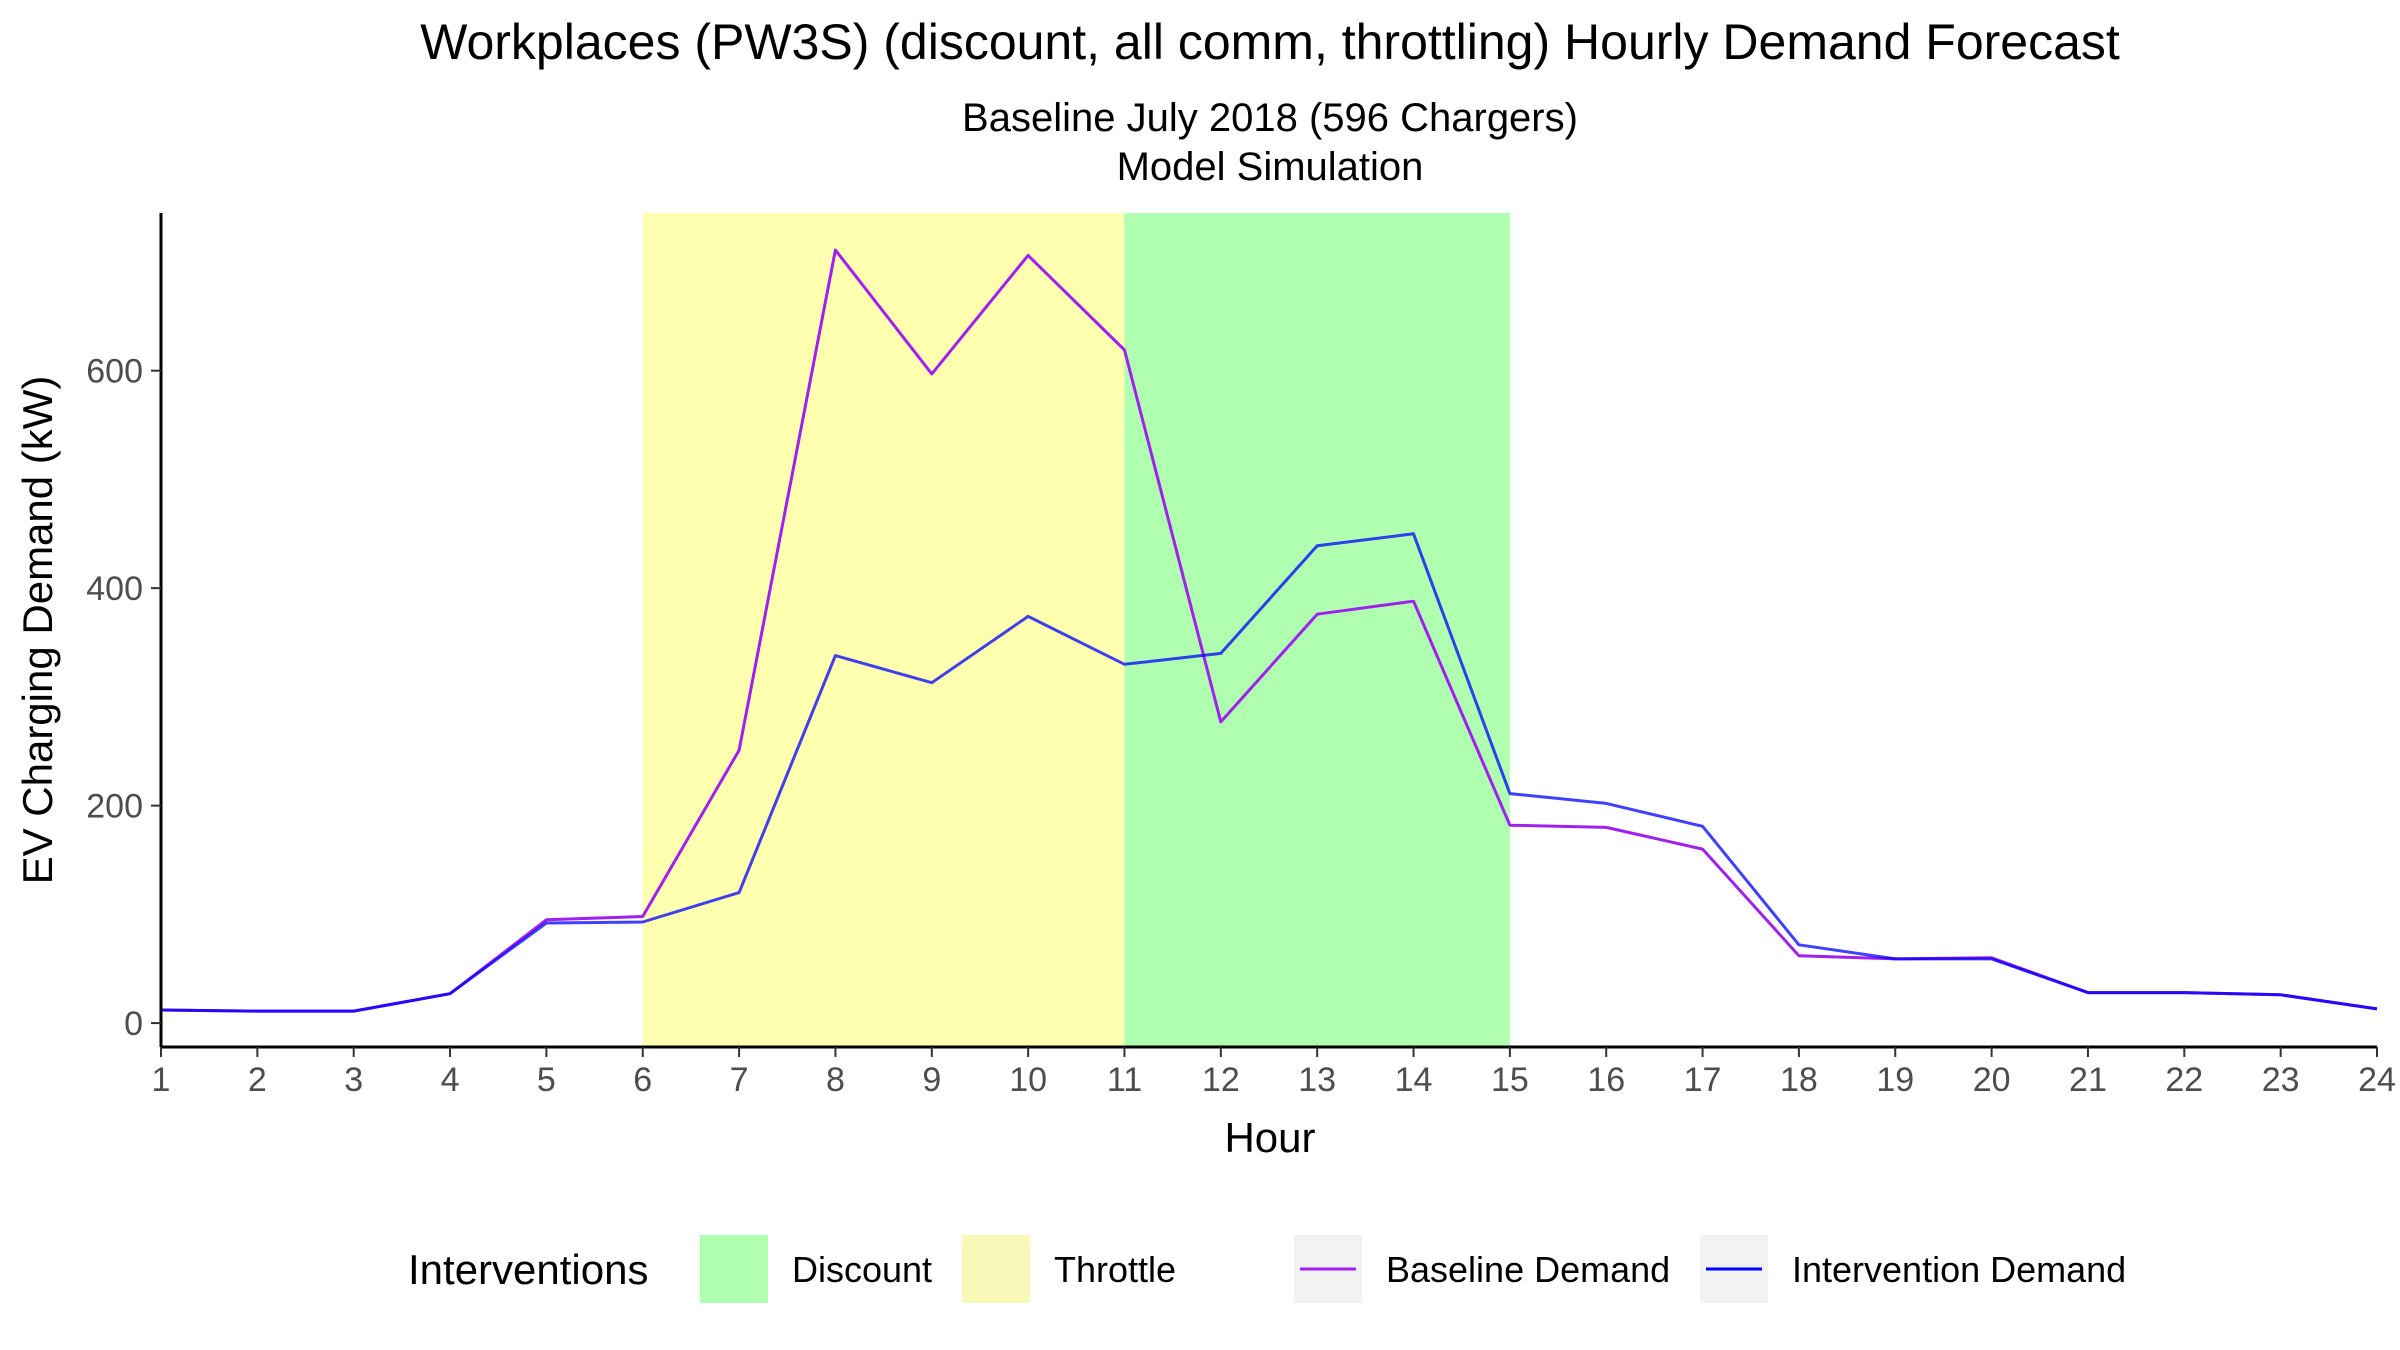  What do you see at coordinates (123, 698) in the screenshot?
I see `y-axis-ticks: 0 200 400 600` at bounding box center [123, 698].